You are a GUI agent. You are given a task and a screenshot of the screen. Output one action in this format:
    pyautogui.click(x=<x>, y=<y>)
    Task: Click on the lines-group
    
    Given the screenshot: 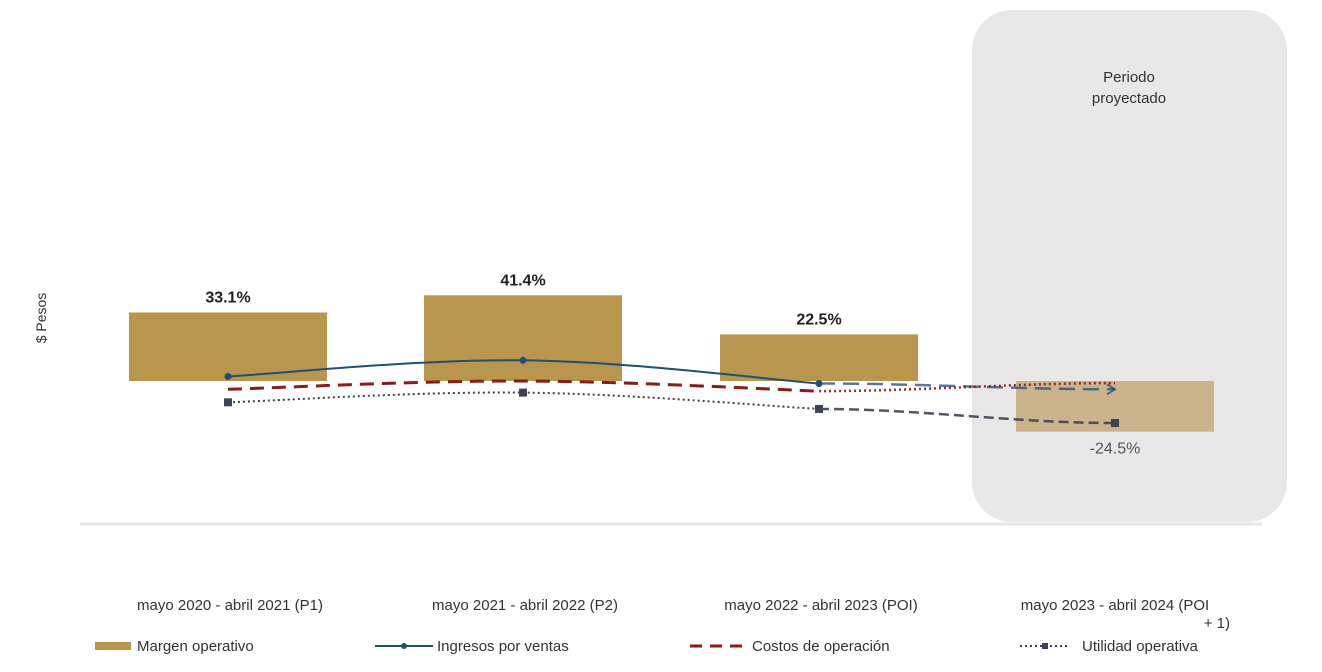 What is the action you would take?
    pyautogui.click(x=671, y=392)
    